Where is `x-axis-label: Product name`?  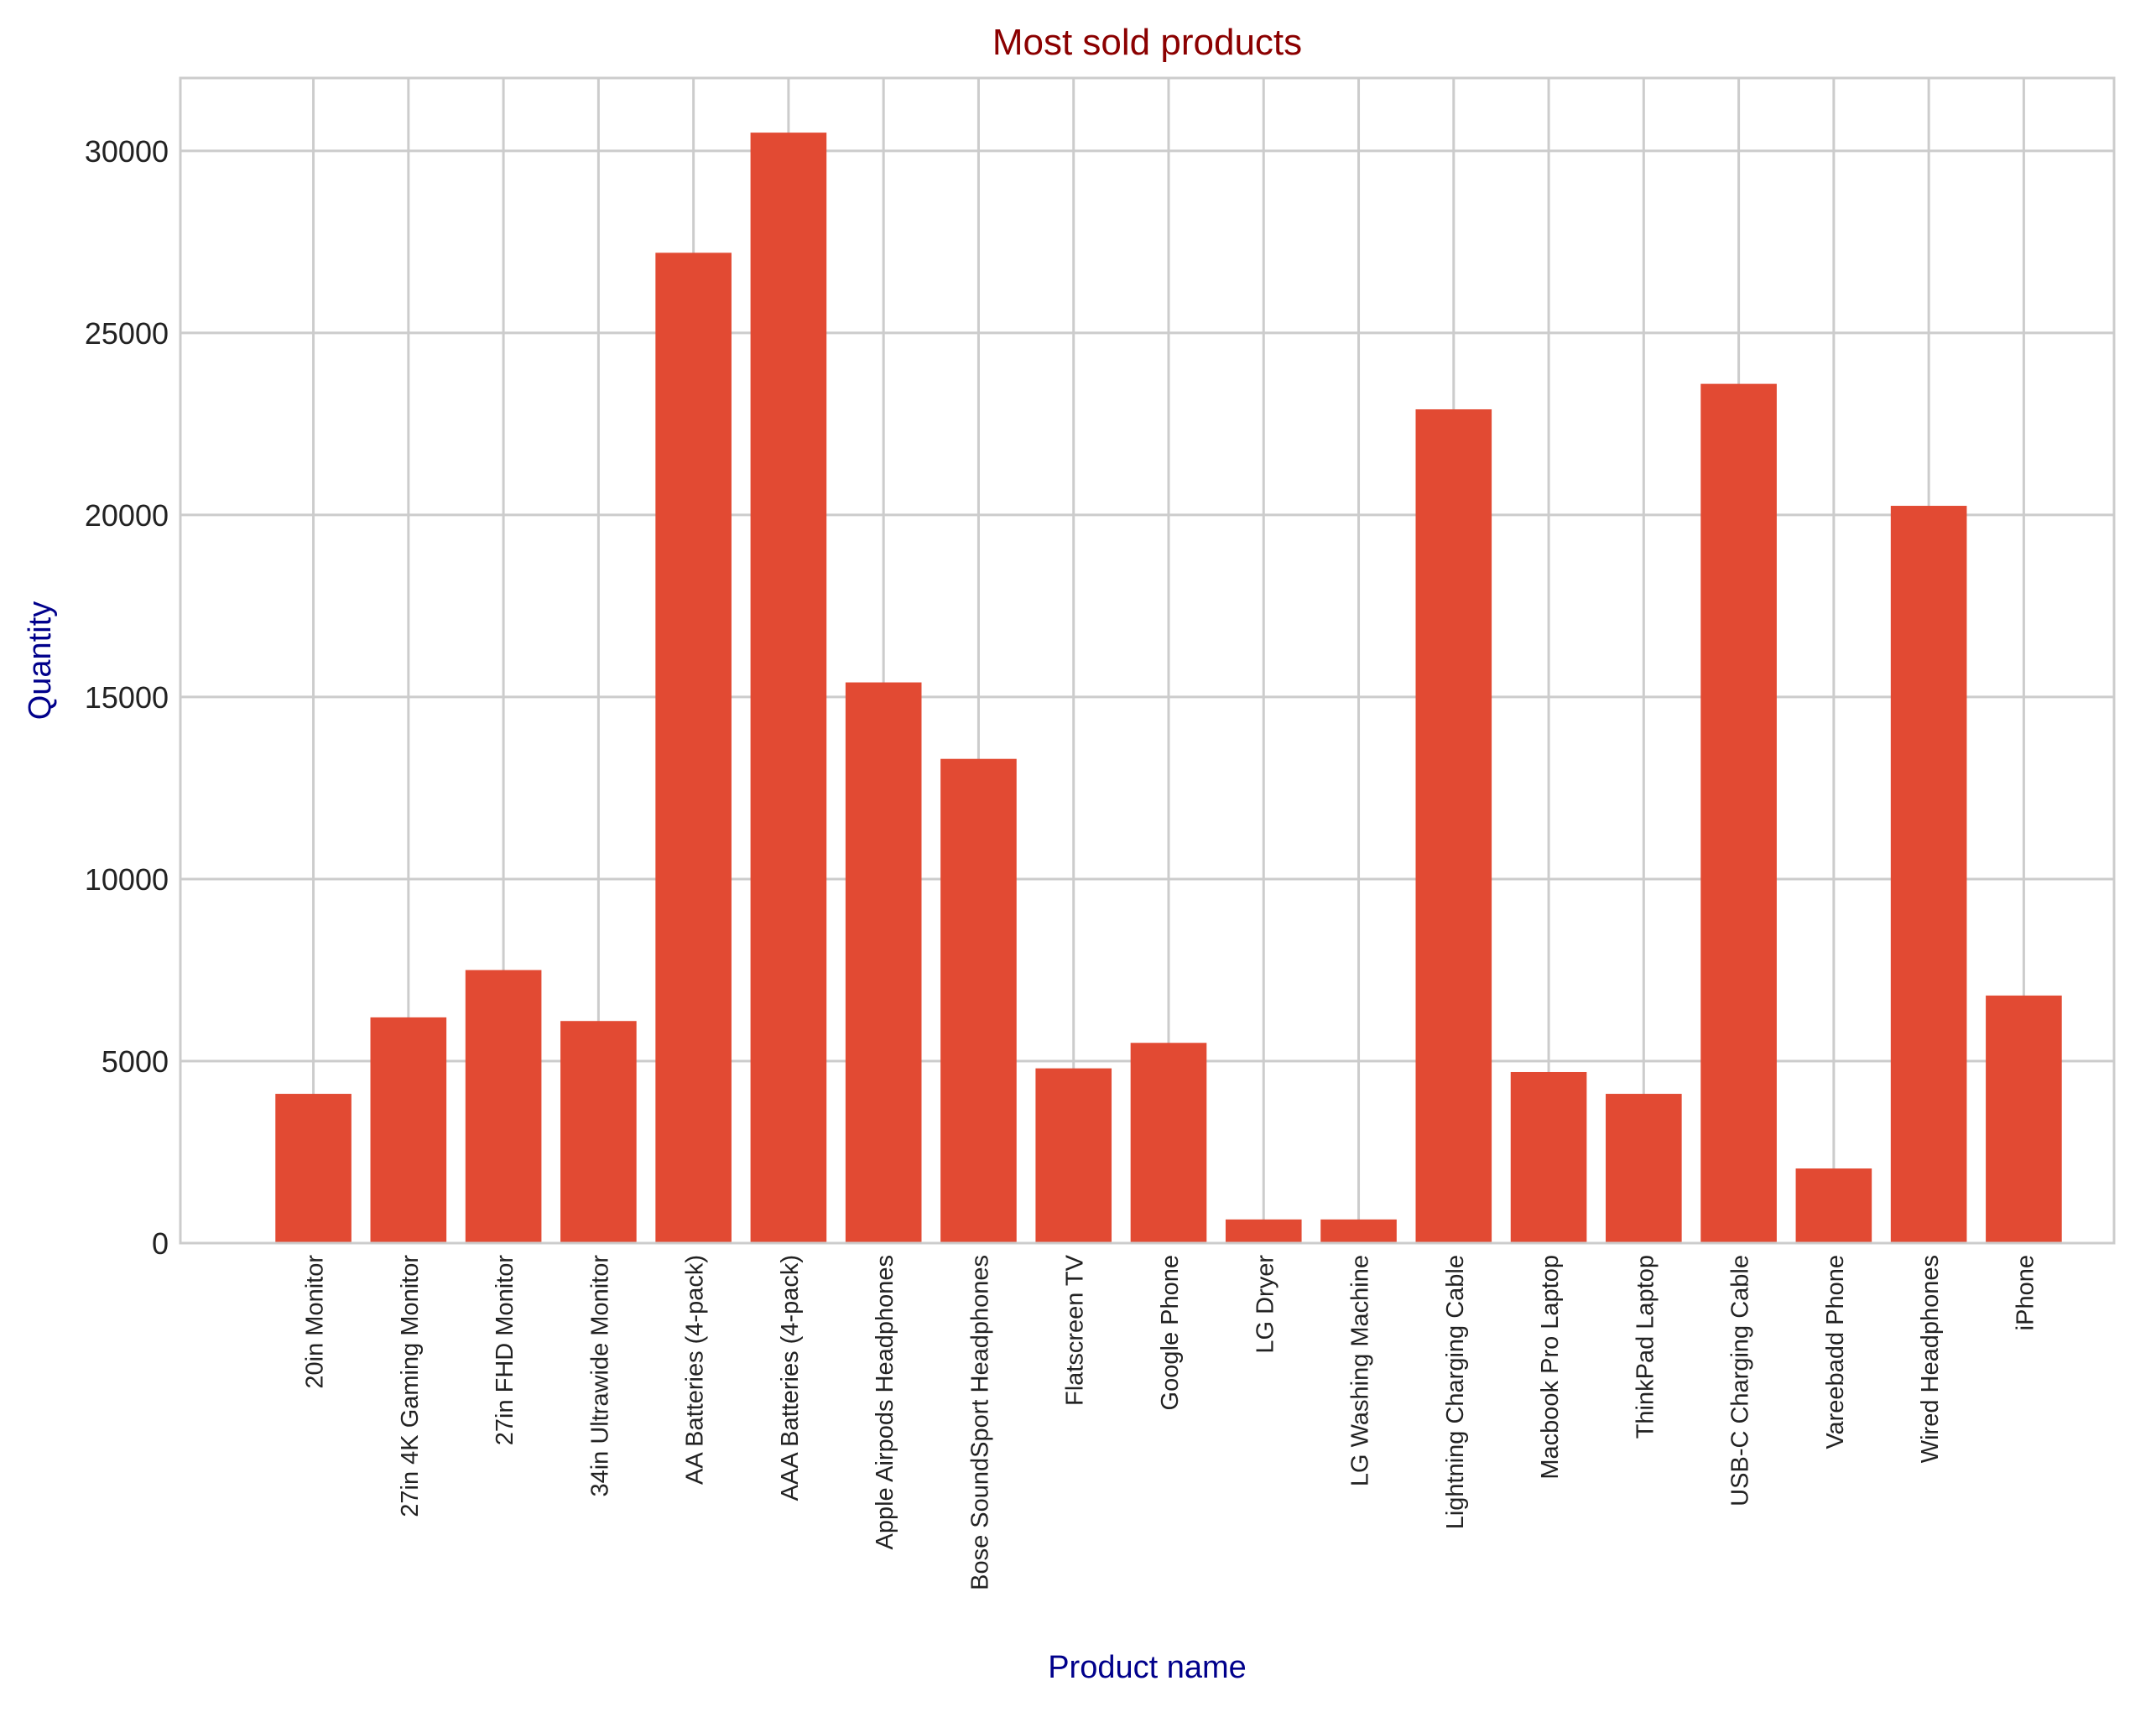
x-axis-label: Product name is located at coordinates (1147, 1667).